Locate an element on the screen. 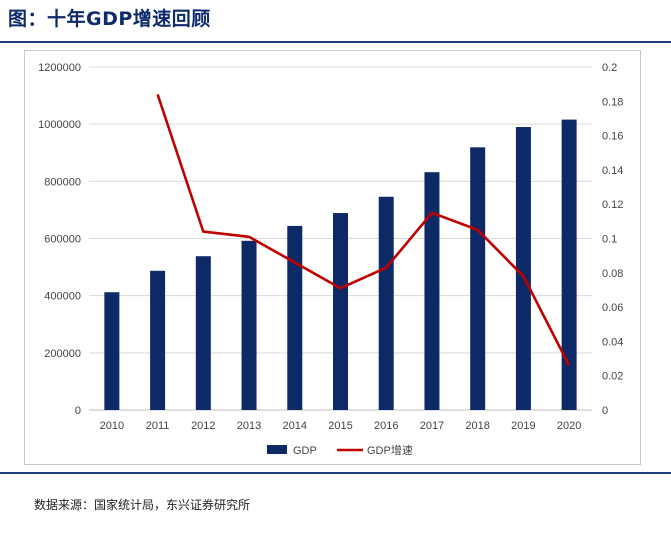 The width and height of the screenshot is (671, 533). y-right-tick-label: 0.12 is located at coordinates (612, 205).